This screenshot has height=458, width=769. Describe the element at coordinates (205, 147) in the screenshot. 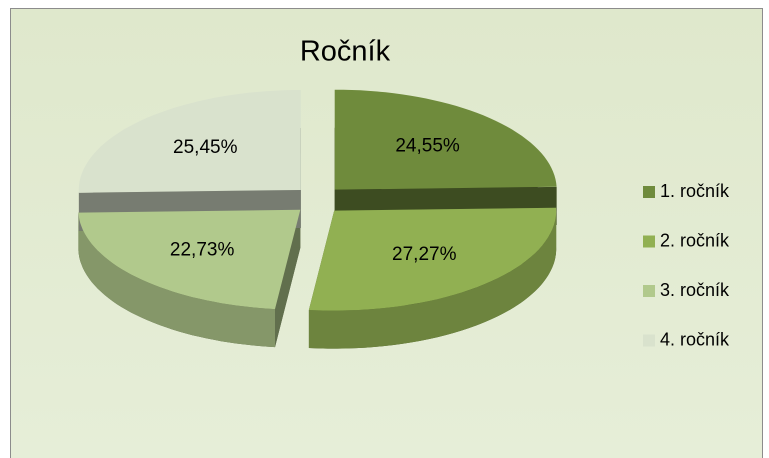

I see `data-label: 25,45%` at that location.